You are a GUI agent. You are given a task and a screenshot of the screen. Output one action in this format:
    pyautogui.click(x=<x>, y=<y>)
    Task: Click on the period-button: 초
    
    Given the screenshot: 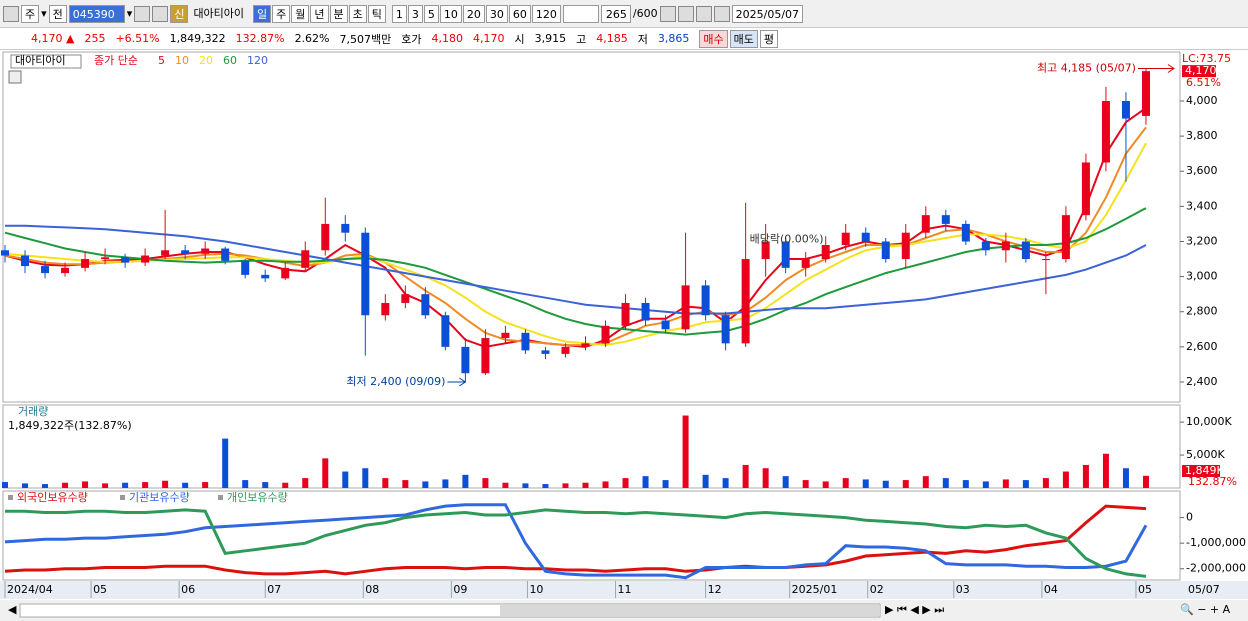 What is the action you would take?
    pyautogui.click(x=357, y=13)
    